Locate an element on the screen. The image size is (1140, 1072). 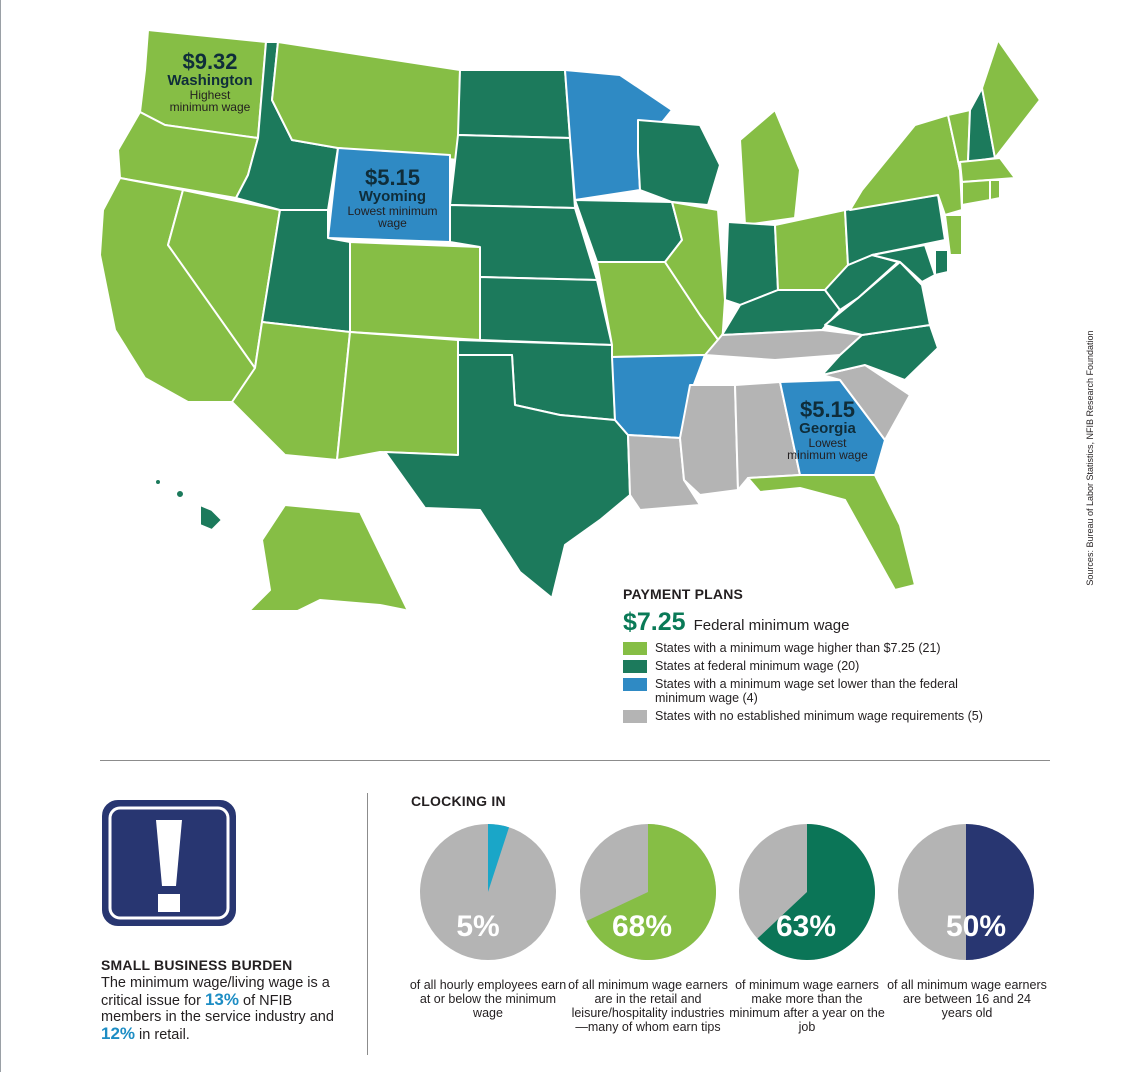
callout-washington-state: Washington is located at coordinates (210, 81).